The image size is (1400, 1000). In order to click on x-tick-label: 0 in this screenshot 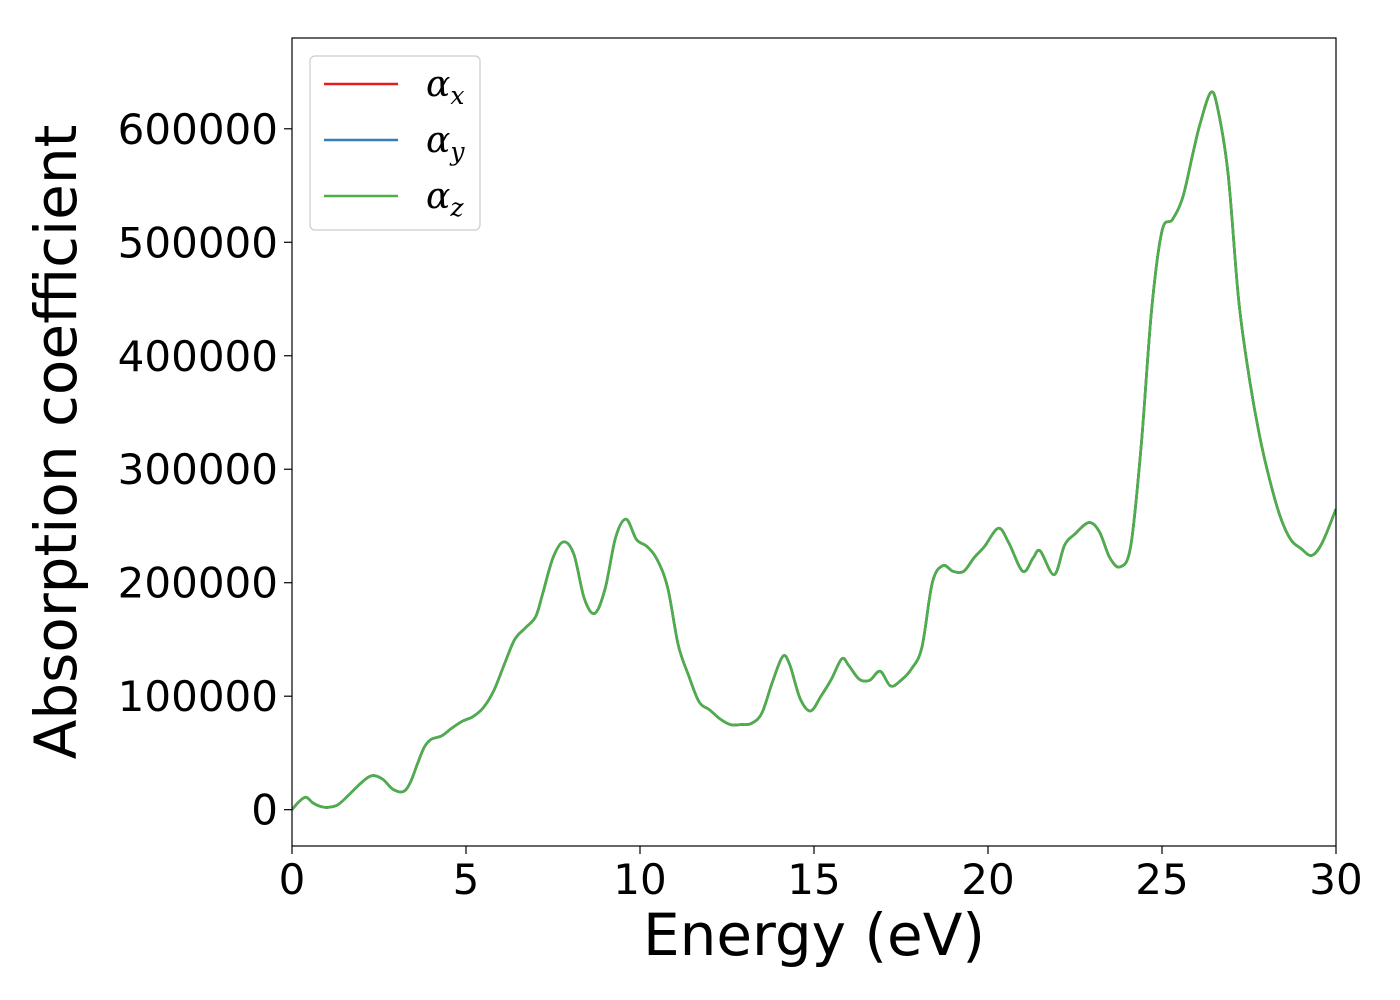, I will do `click(292, 879)`.